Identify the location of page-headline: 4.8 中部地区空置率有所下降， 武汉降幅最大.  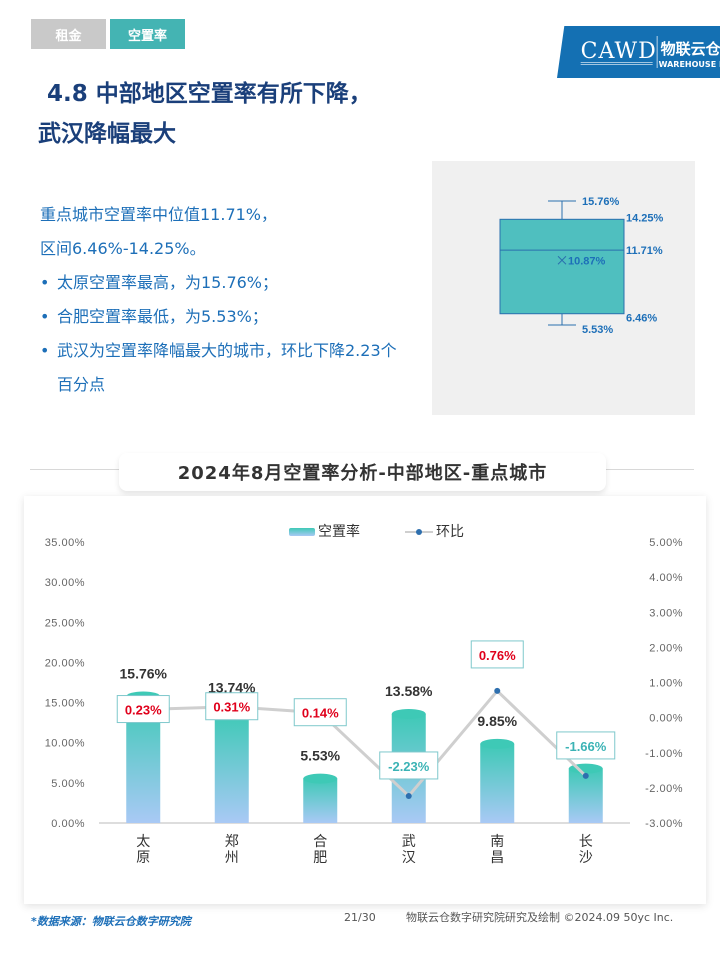
(205, 114).